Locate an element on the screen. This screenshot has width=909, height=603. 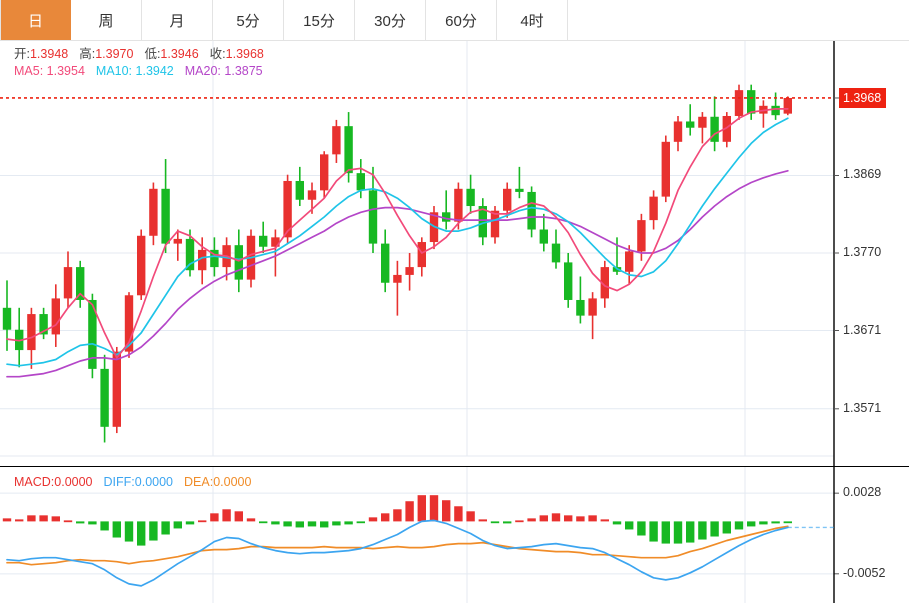
tab-label: 4时 is located at coordinates (532, 21).